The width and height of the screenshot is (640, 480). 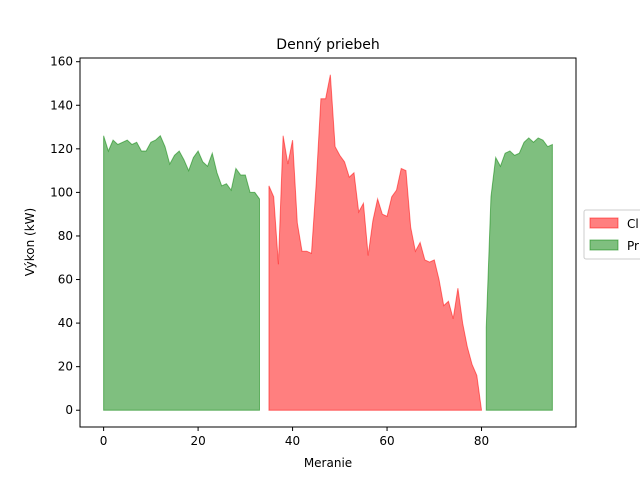 I want to click on x-axis: 0 20 40 60 80, so click(x=294, y=437).